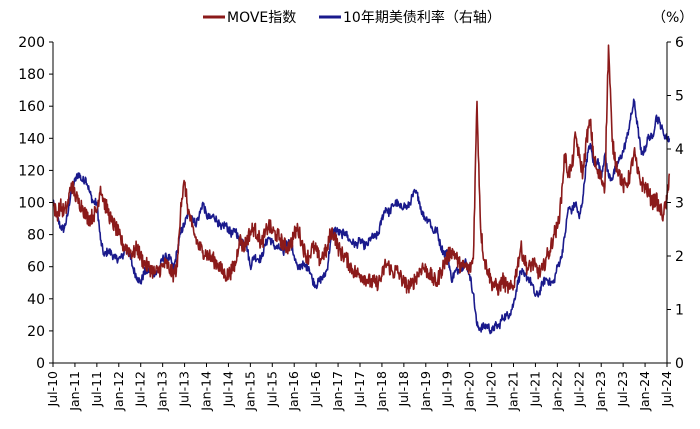  What do you see at coordinates (40, 364) in the screenshot?
I see `left-tick-label: 0` at bounding box center [40, 364].